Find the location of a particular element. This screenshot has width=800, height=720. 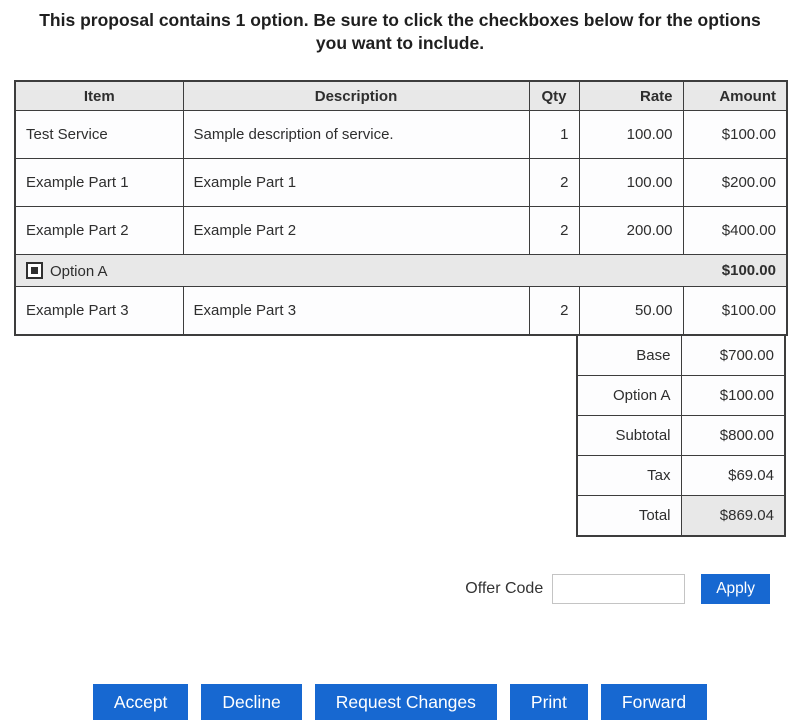

checkbox-checked-mark is located at coordinates (34, 270).